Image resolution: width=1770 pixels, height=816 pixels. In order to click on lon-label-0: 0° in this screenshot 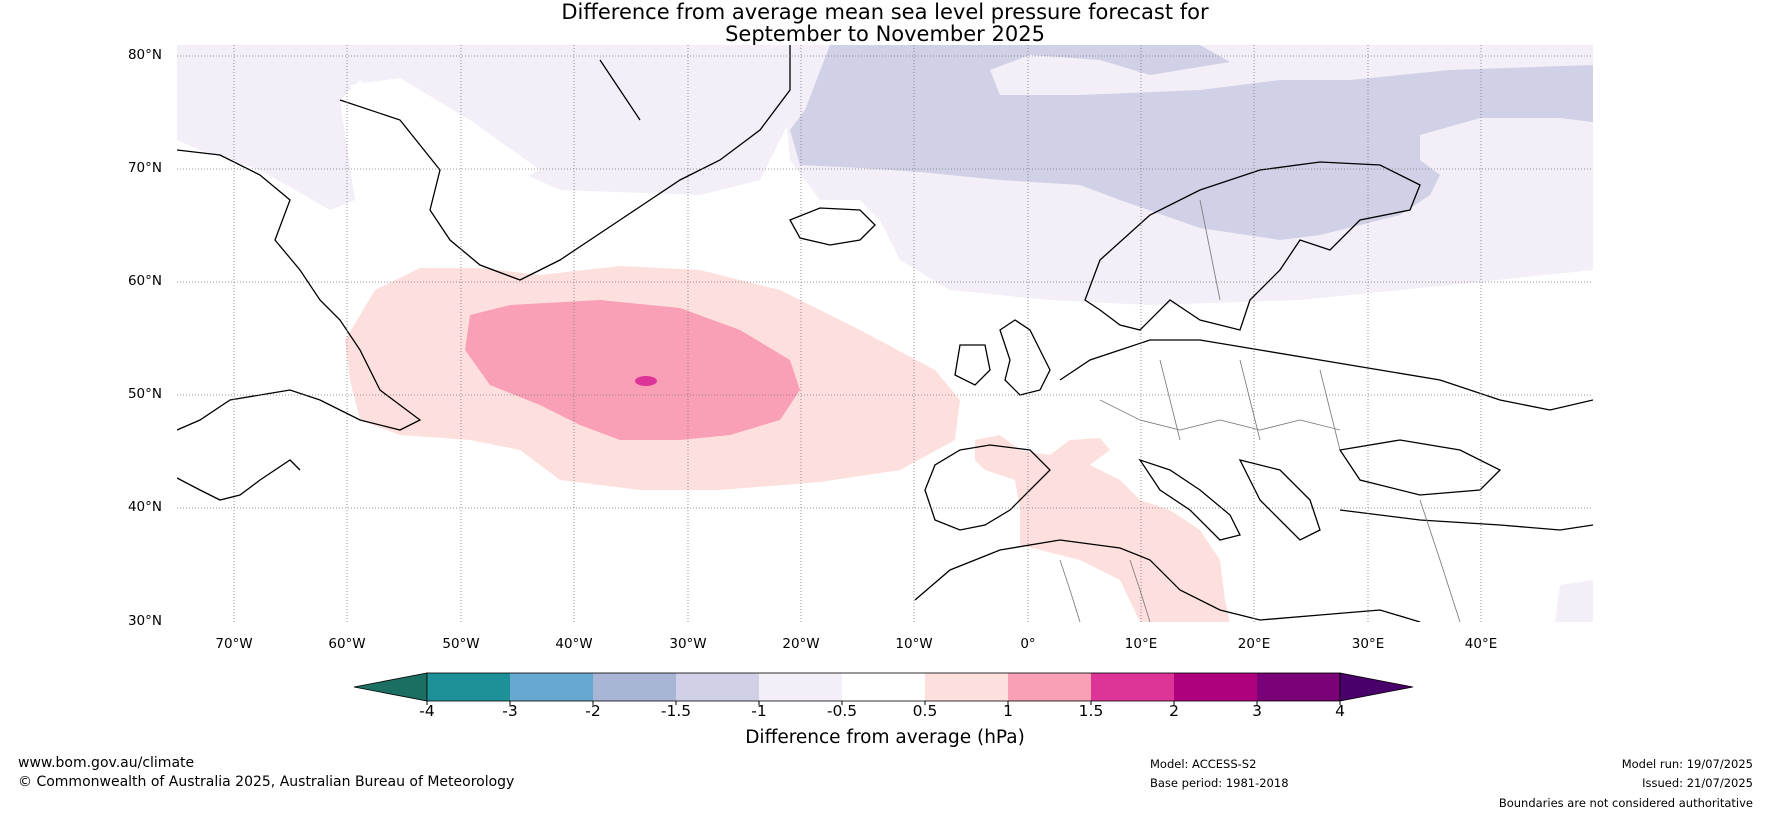, I will do `click(1028, 644)`.